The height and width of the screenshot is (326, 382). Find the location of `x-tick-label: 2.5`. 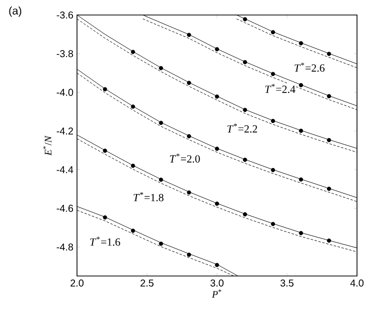

x-tick-label: 2.5 is located at coordinates (147, 283).